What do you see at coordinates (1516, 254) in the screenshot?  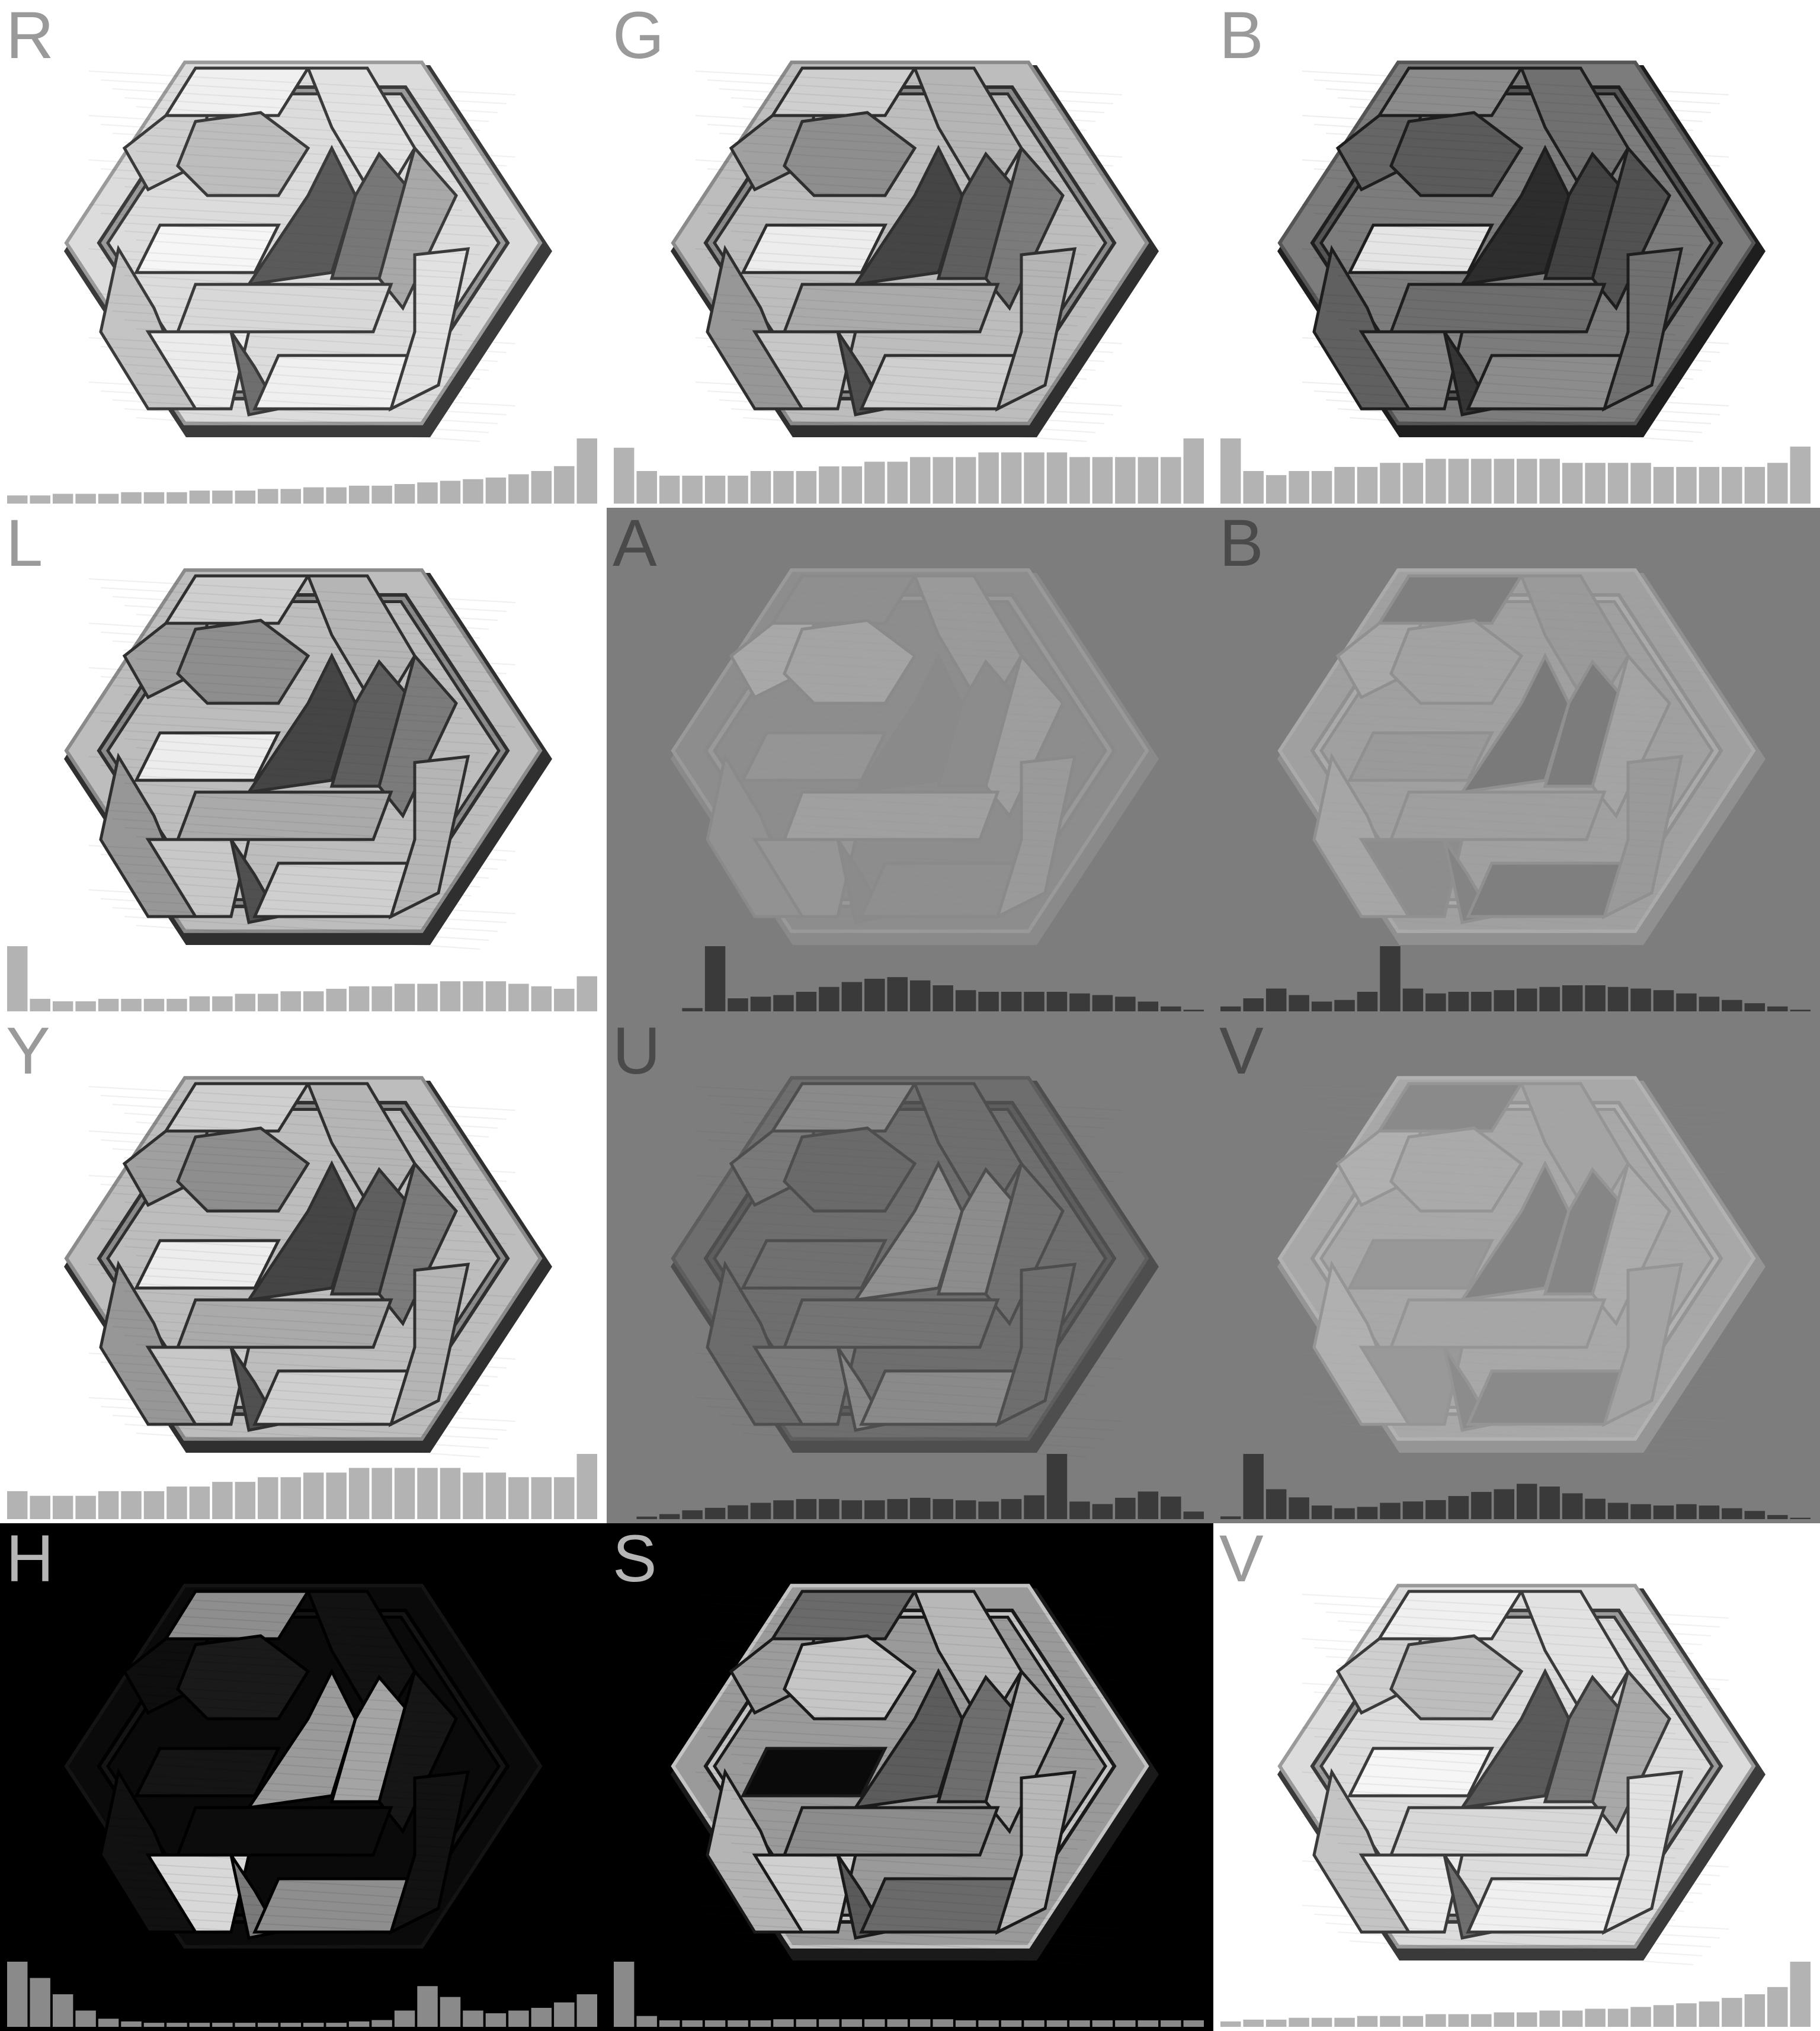 I see `panel-b-channel: B` at bounding box center [1516, 254].